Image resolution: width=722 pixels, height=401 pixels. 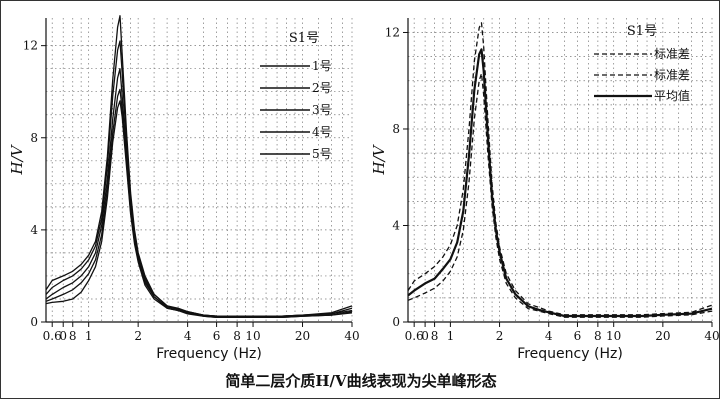 I want to click on legend-label: 2号, so click(x=322, y=88).